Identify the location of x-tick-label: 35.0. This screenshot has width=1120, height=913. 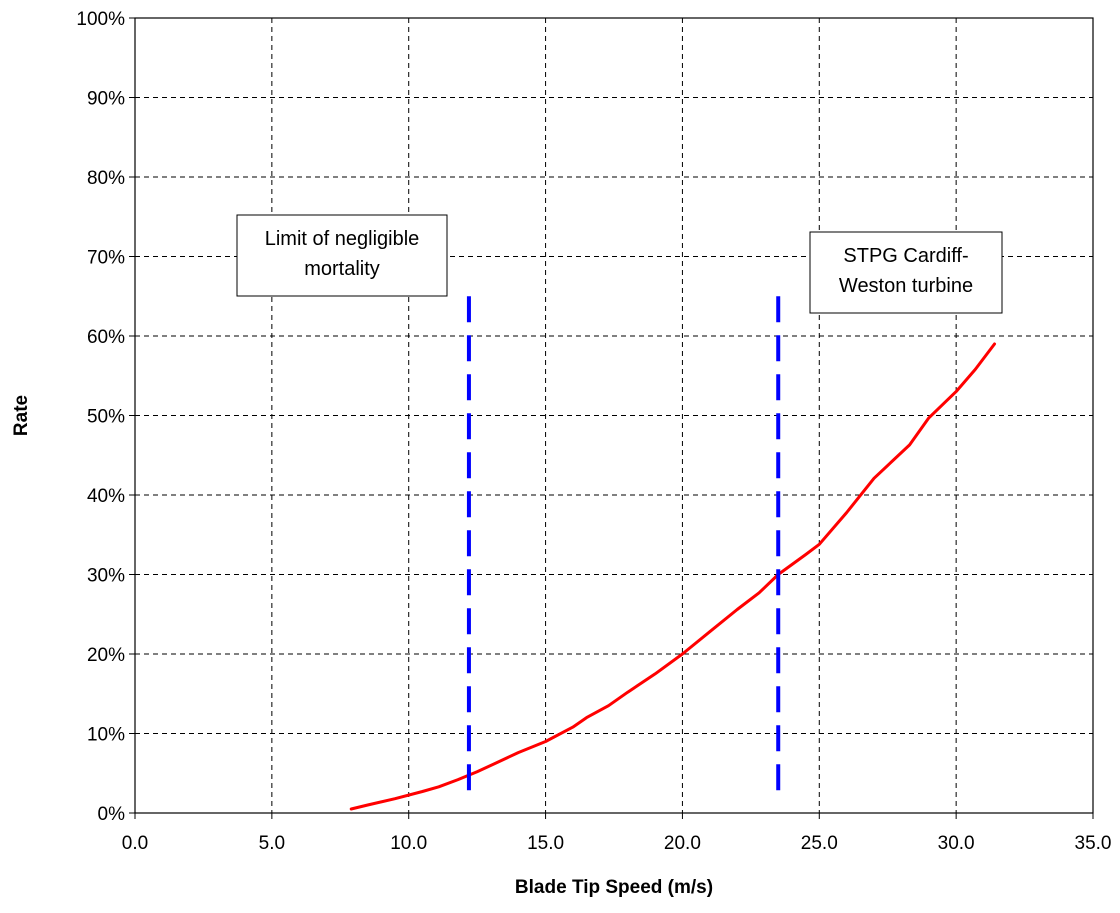
(1093, 843).